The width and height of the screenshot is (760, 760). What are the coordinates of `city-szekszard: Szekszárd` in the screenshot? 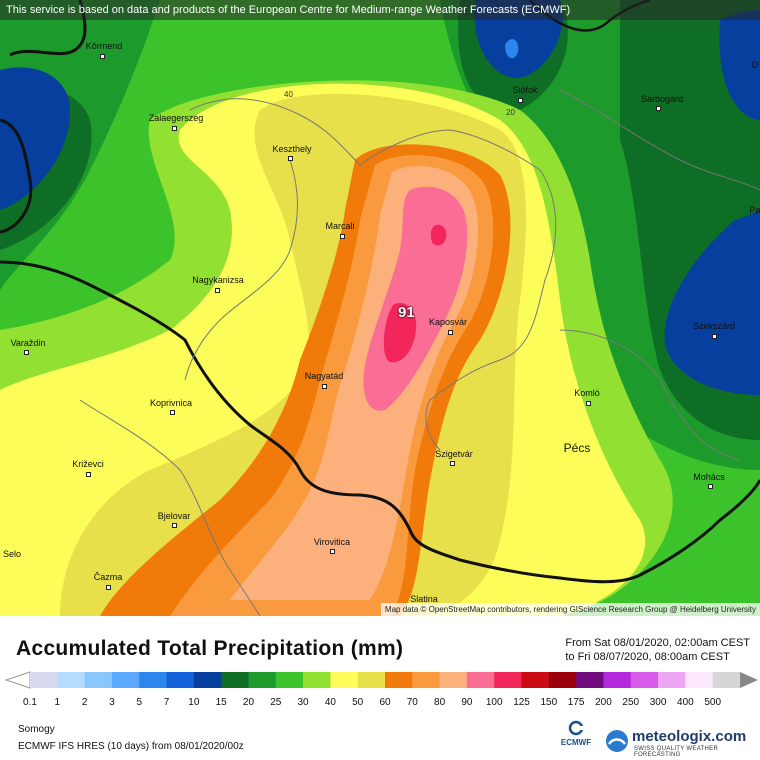 It's located at (714, 326).